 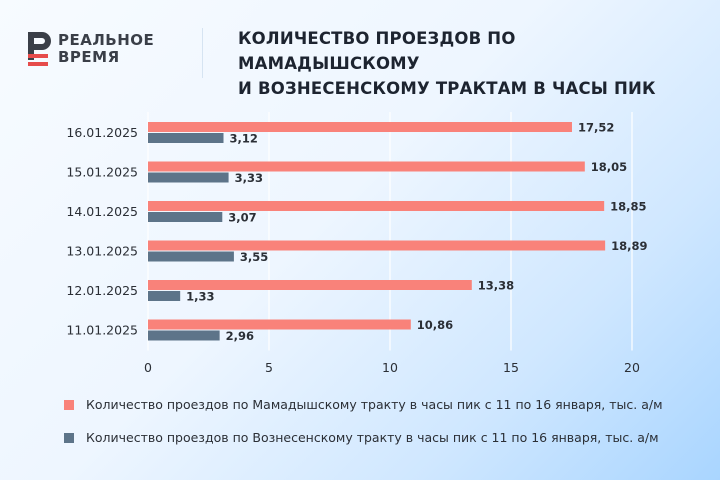 What do you see at coordinates (254, 257) in the screenshot?
I see `data-label-series2: 3,55` at bounding box center [254, 257].